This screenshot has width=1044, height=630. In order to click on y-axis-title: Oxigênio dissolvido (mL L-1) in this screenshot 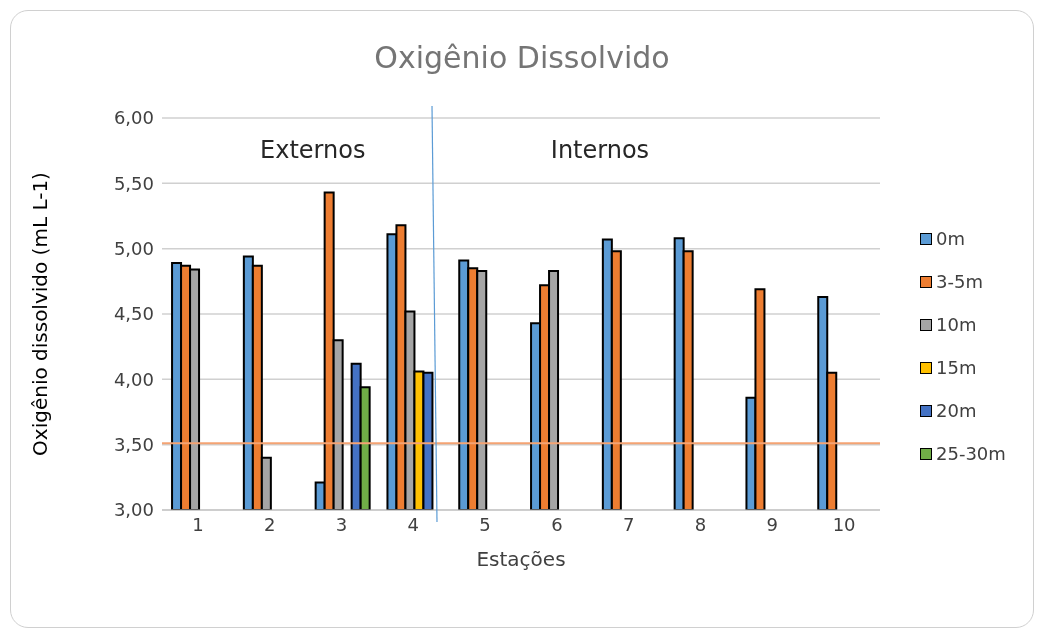, I will do `click(40, 314)`.